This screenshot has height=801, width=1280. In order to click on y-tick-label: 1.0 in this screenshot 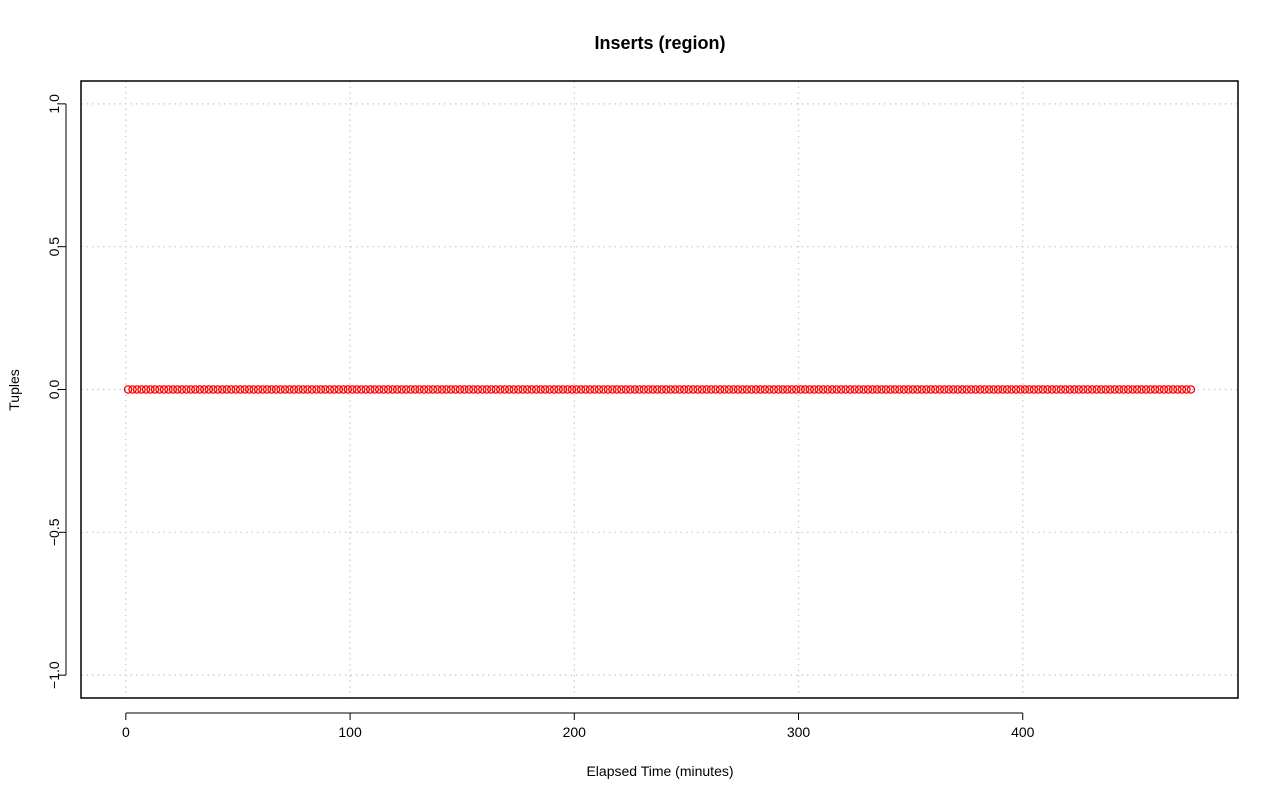, I will do `click(54, 104)`.